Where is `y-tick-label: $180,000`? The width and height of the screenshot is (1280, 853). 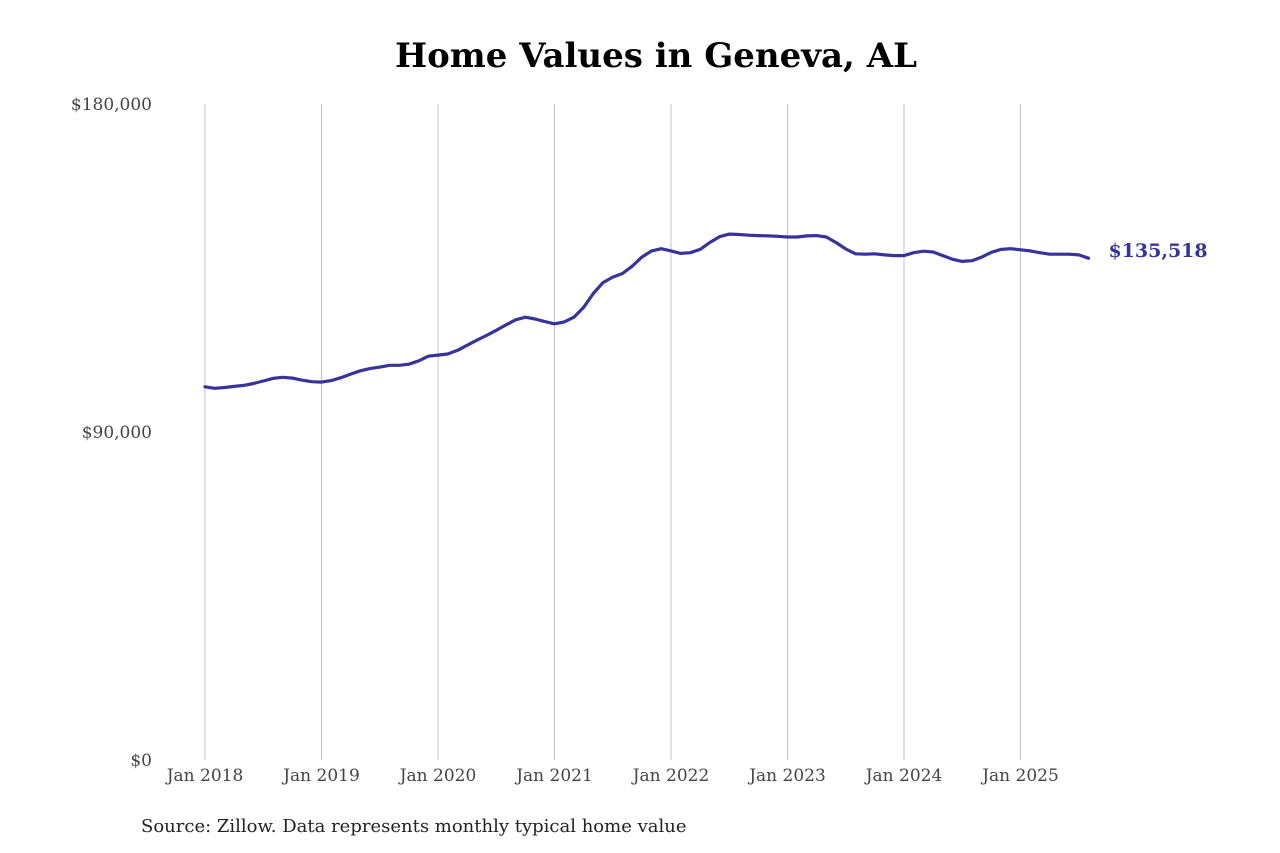 y-tick-label: $180,000 is located at coordinates (111, 105).